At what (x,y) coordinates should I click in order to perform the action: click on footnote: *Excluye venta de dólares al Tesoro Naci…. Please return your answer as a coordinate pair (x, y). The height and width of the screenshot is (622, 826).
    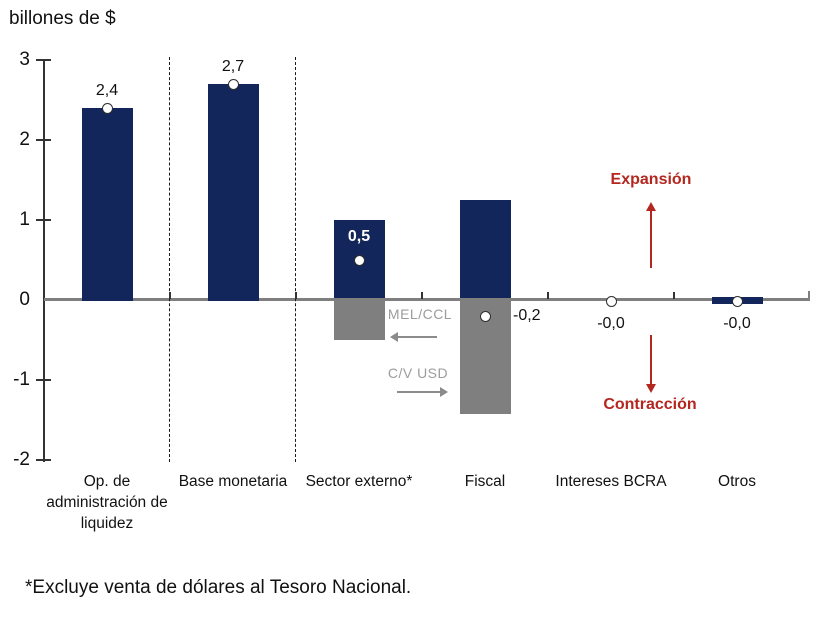
    Looking at the image, I should click on (218, 587).